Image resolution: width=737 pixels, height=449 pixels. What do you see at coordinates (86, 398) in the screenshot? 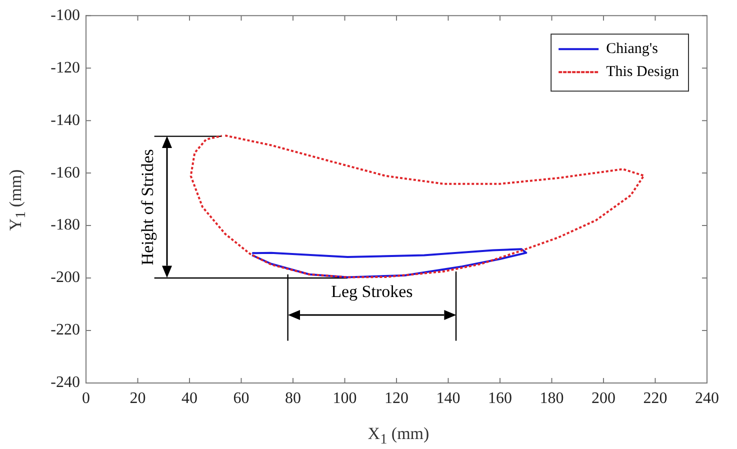
I see `x-tick-label: 0` at bounding box center [86, 398].